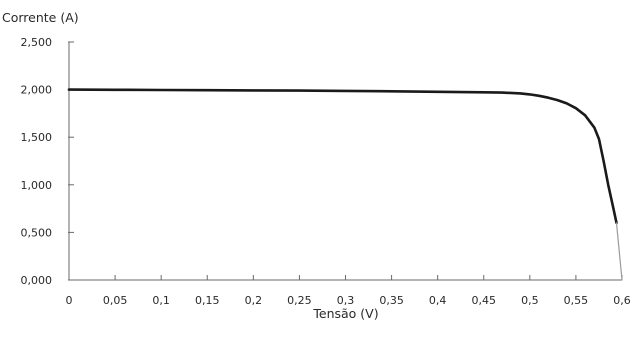 This screenshot has width=633, height=354. What do you see at coordinates (115, 300) in the screenshot?
I see `x-tick-label: 0,05` at bounding box center [115, 300].